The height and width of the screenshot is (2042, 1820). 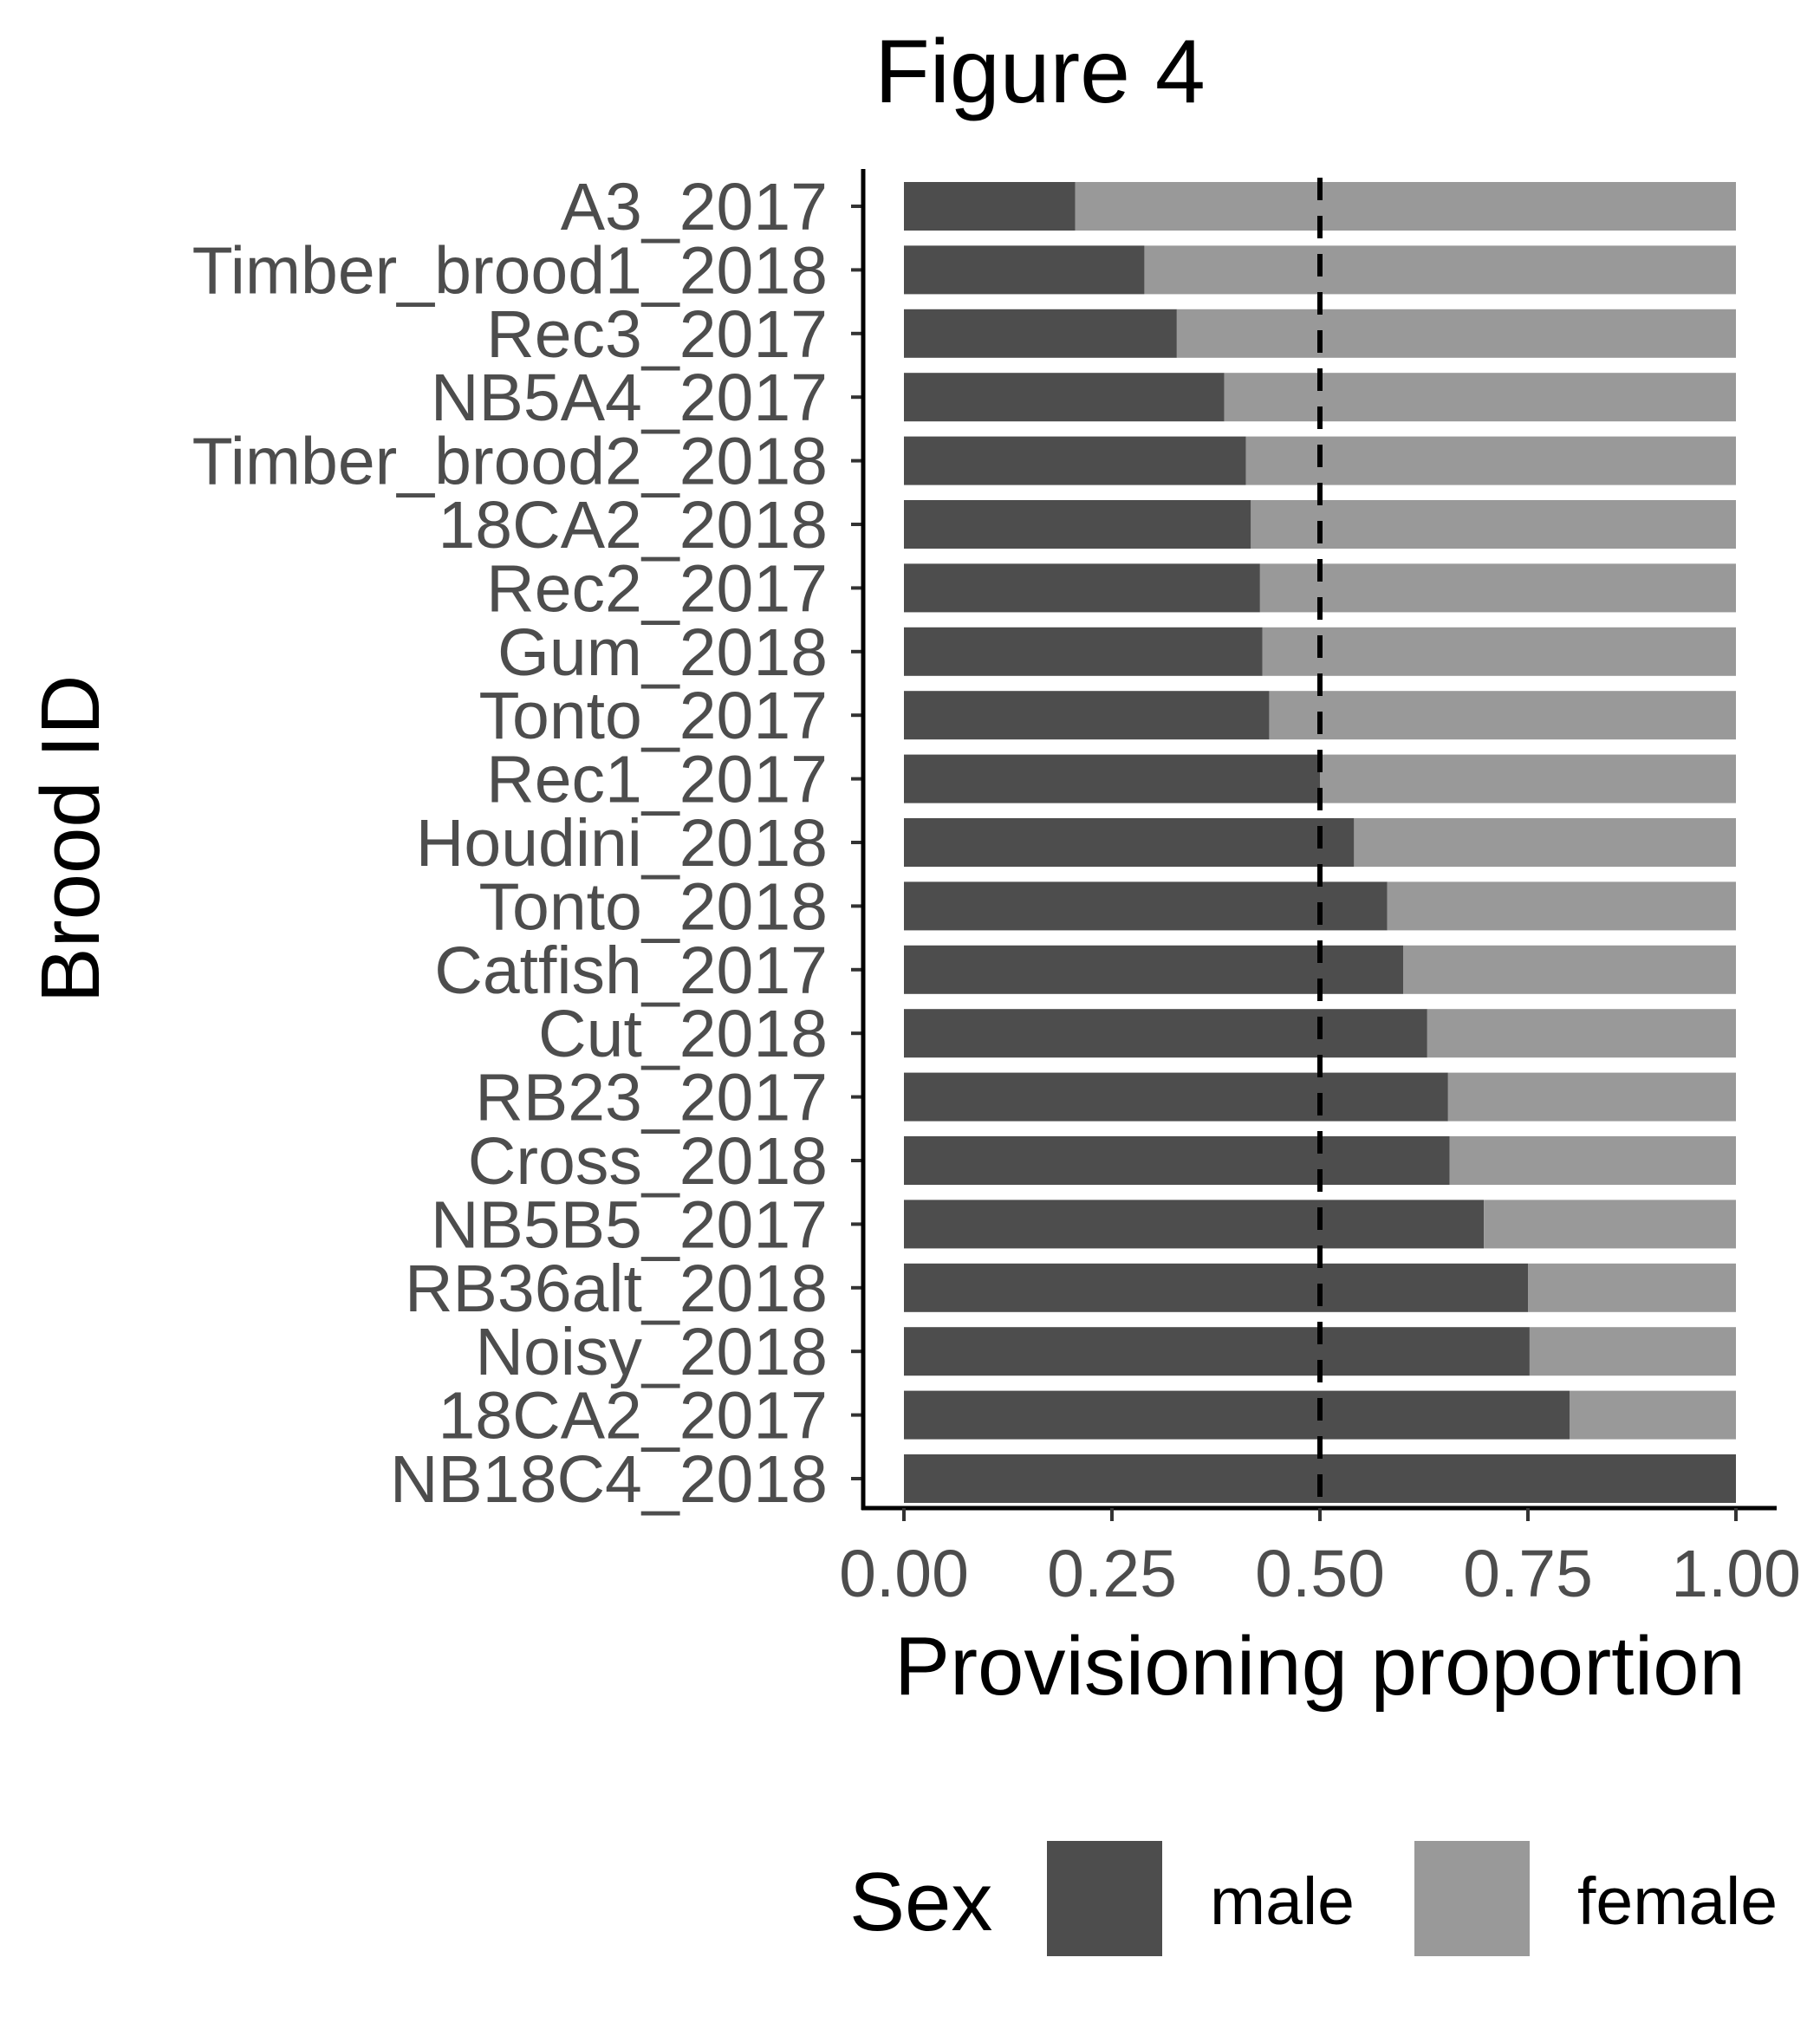 What do you see at coordinates (609, 1479) in the screenshot?
I see `y-tick-label: NB18C4_2018` at bounding box center [609, 1479].